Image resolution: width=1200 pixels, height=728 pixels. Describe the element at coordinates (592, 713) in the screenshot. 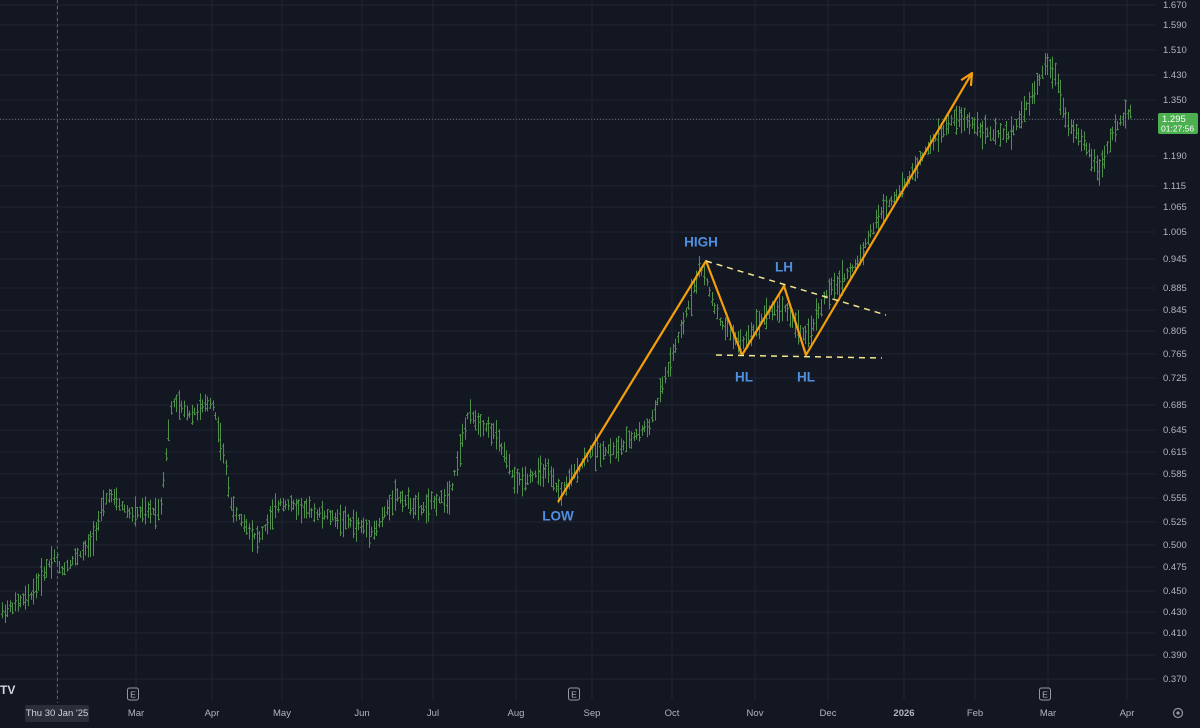

I see `x-tick-label: Sep` at that location.